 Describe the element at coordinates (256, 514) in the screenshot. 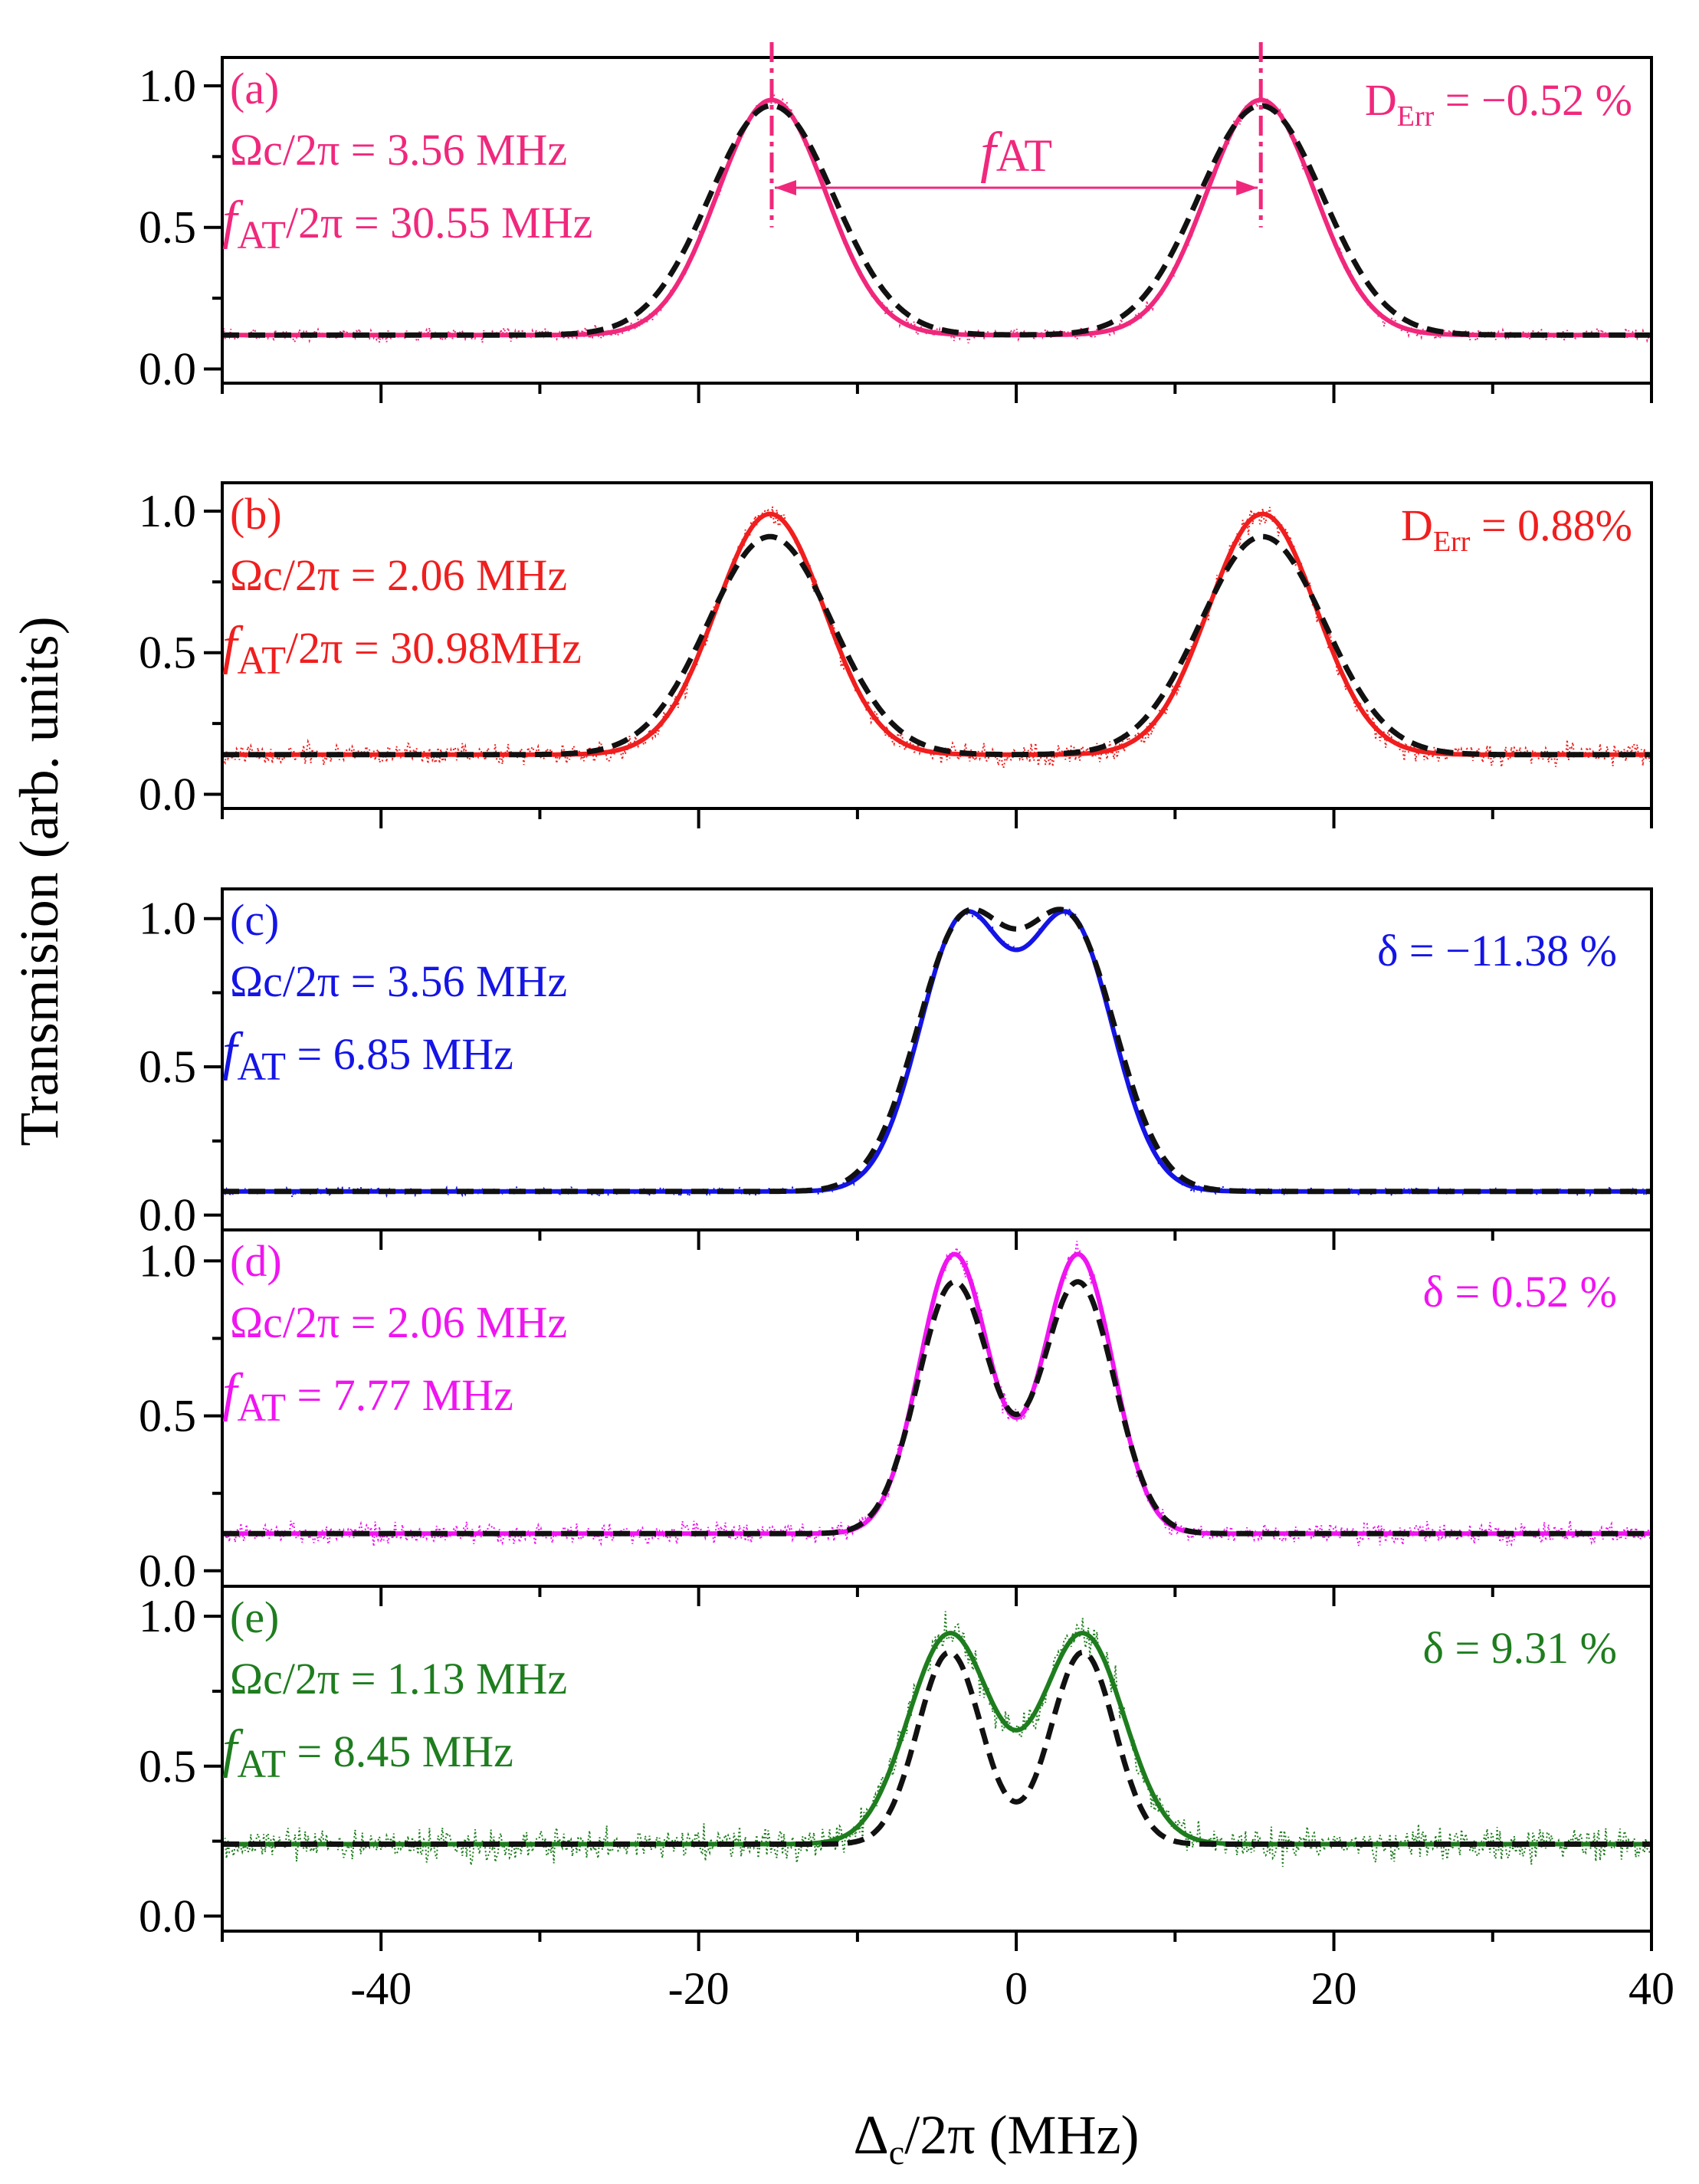

I see `panel-b-tag: (b)` at that location.